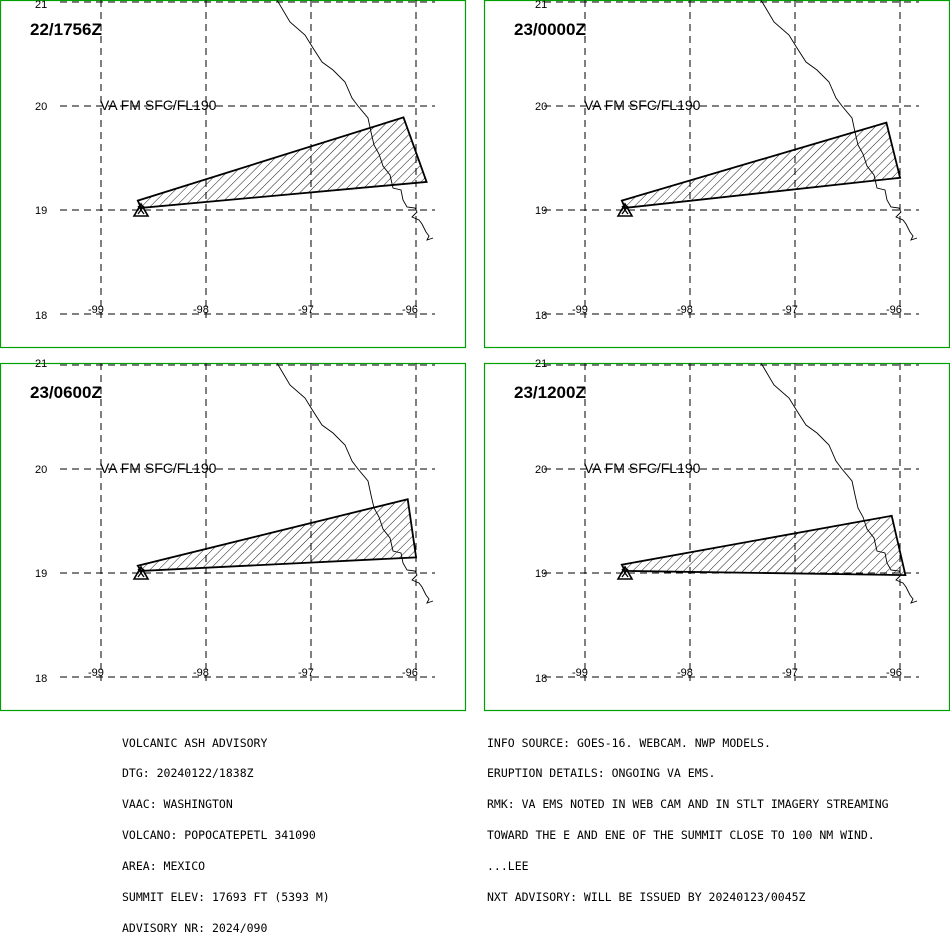 The image size is (950, 944). Describe the element at coordinates (601, 773) in the screenshot. I see `eruption-details: ERUPTION DETAILS: ONGOING VA EMS.` at that location.